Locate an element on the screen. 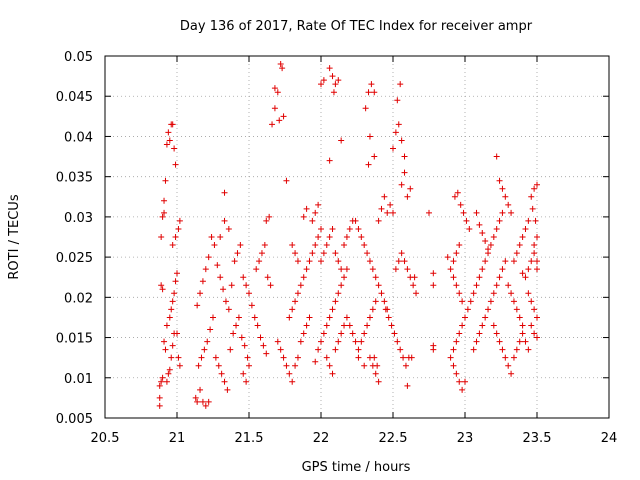 This screenshot has width=640, height=480. y-tick-label: 0.01 is located at coordinates (78, 379).